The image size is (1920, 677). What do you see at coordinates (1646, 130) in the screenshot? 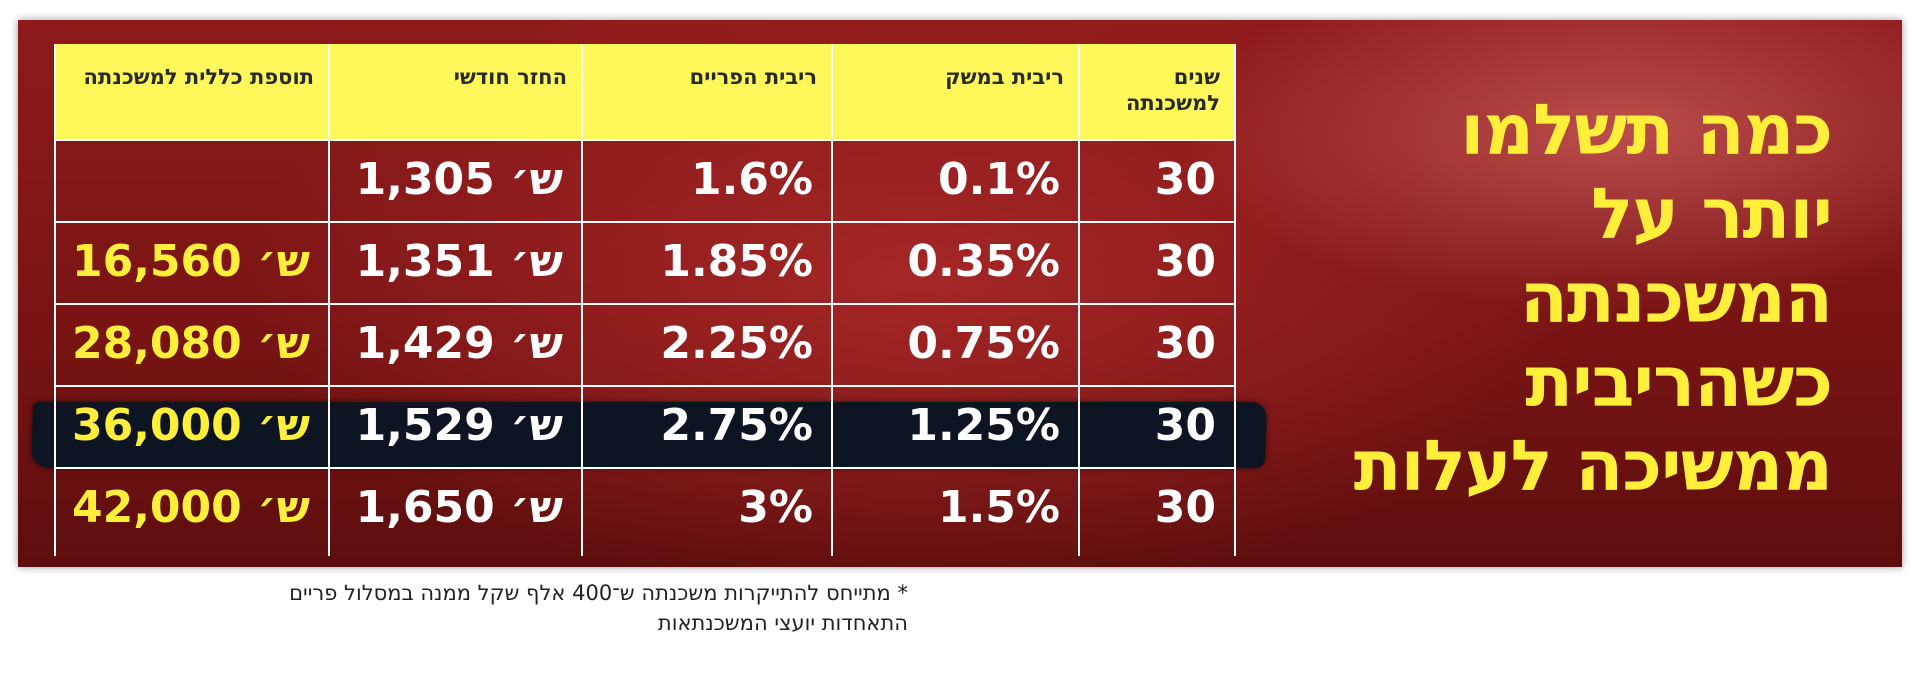
I see `headline-line-1: כמה תשלמו` at bounding box center [1646, 130].